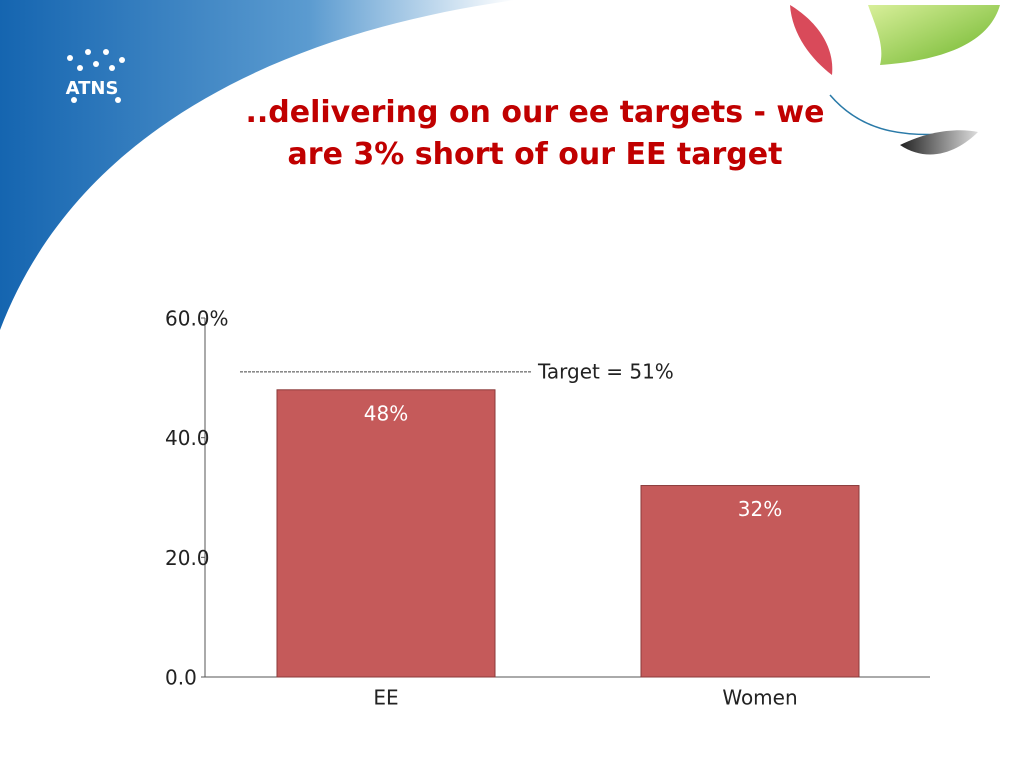 This screenshot has width=1024, height=768. What do you see at coordinates (92, 88) in the screenshot?
I see `logo-text: ATNS` at bounding box center [92, 88].